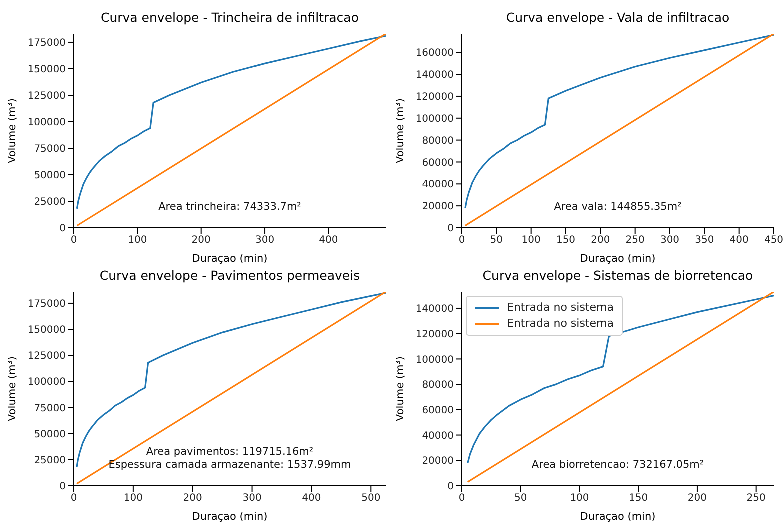 Image resolution: width=783 pixels, height=531 pixels. I want to click on x-tick-label: 350, so click(704, 240).